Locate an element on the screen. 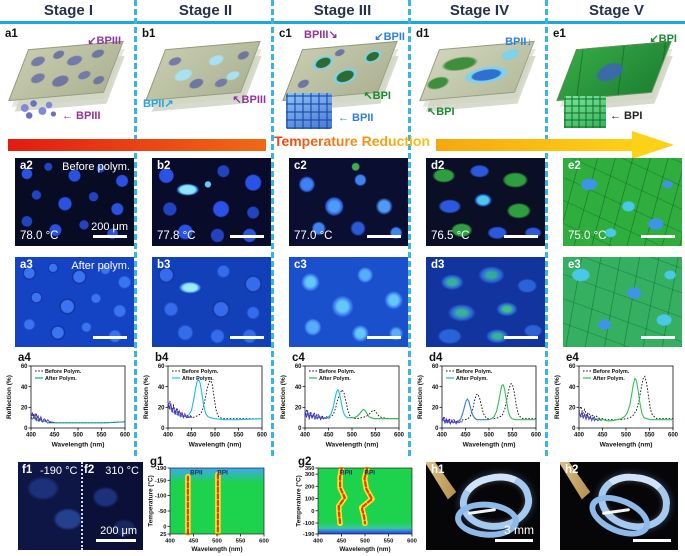 The width and height of the screenshot is (685, 556). micrograph-e3: e3 is located at coordinates (622, 302).